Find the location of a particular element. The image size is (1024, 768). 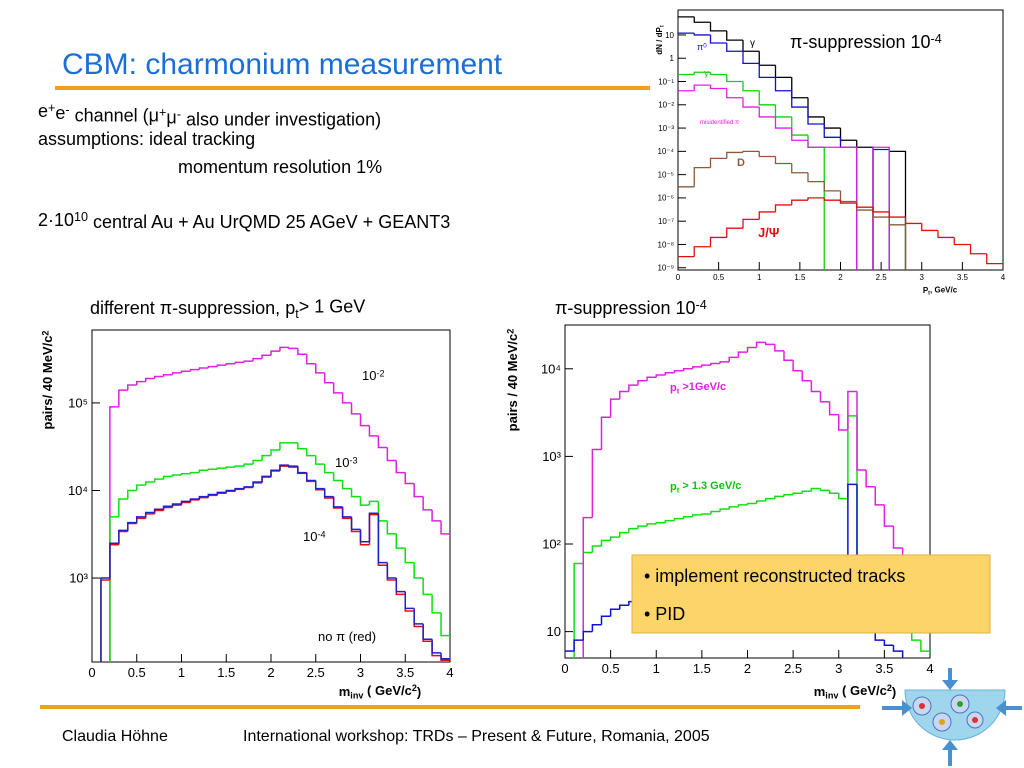

y-tick-label: 10² is located at coordinates (551, 544).